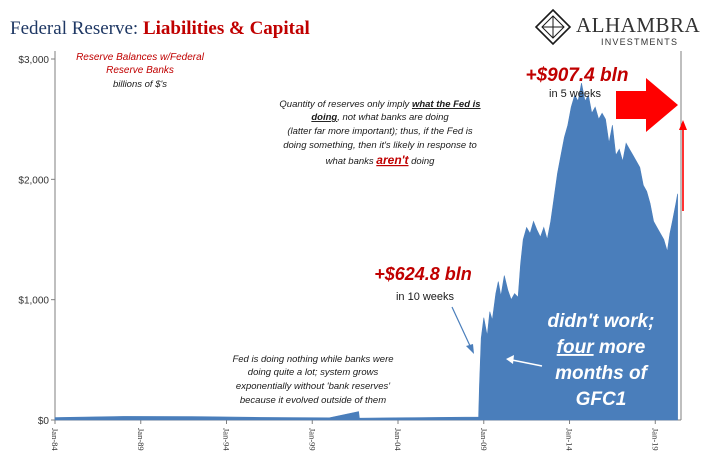 The width and height of the screenshot is (705, 466). What do you see at coordinates (601, 347) in the screenshot?
I see `didnt-work-line2: four more` at bounding box center [601, 347].